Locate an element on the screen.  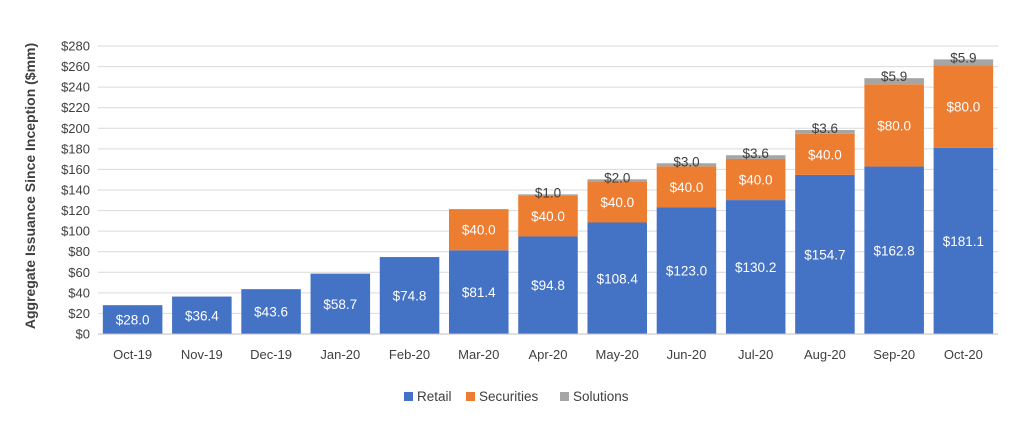
y-tick-label: $140 is located at coordinates (75, 190).